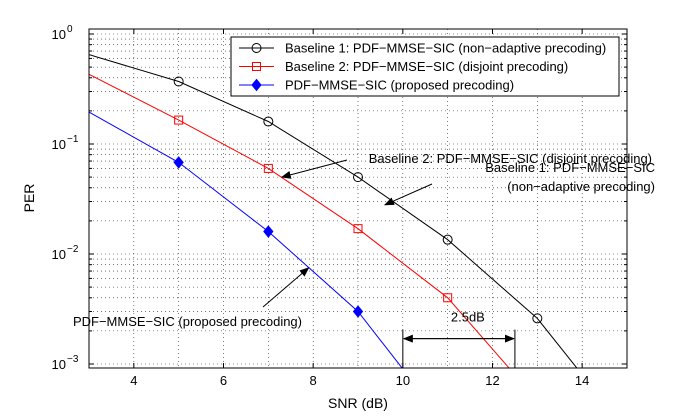 The height and width of the screenshot is (417, 692). What do you see at coordinates (133, 380) in the screenshot?
I see `x-tick-label: 4` at bounding box center [133, 380].